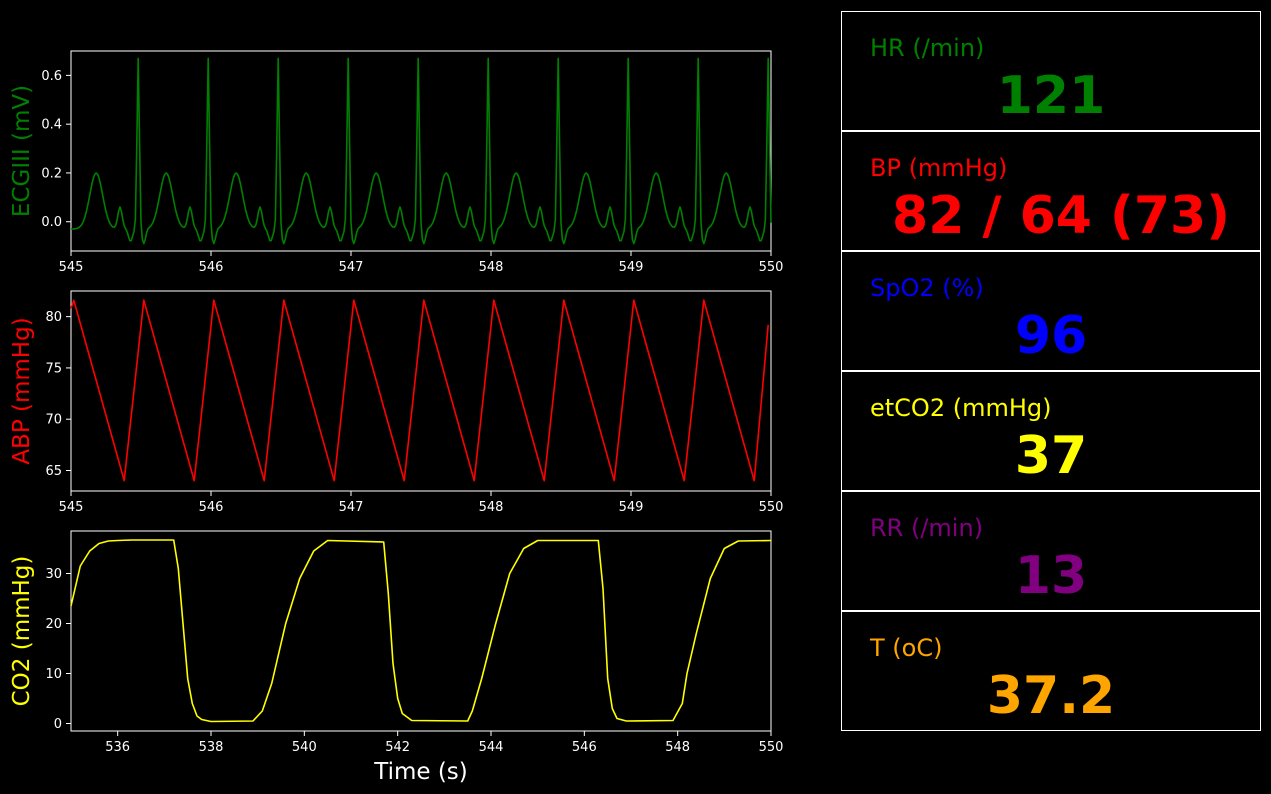 The width and height of the screenshot is (1271, 794). What do you see at coordinates (1051, 336) in the screenshot?
I see `spo2-value: 96` at bounding box center [1051, 336].